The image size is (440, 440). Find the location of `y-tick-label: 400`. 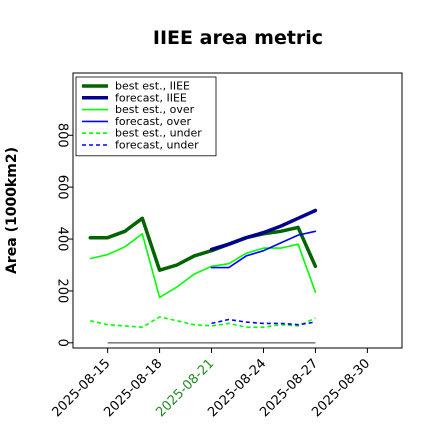

y-tick-label: 400 is located at coordinates (62, 239).